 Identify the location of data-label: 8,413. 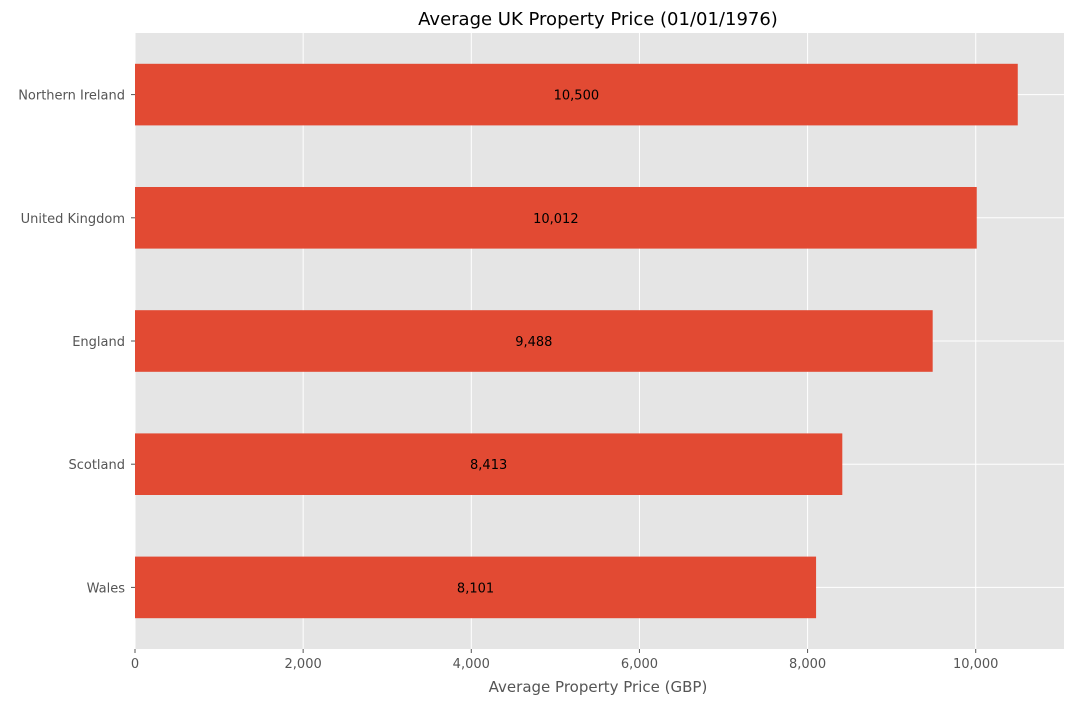
(488, 465).